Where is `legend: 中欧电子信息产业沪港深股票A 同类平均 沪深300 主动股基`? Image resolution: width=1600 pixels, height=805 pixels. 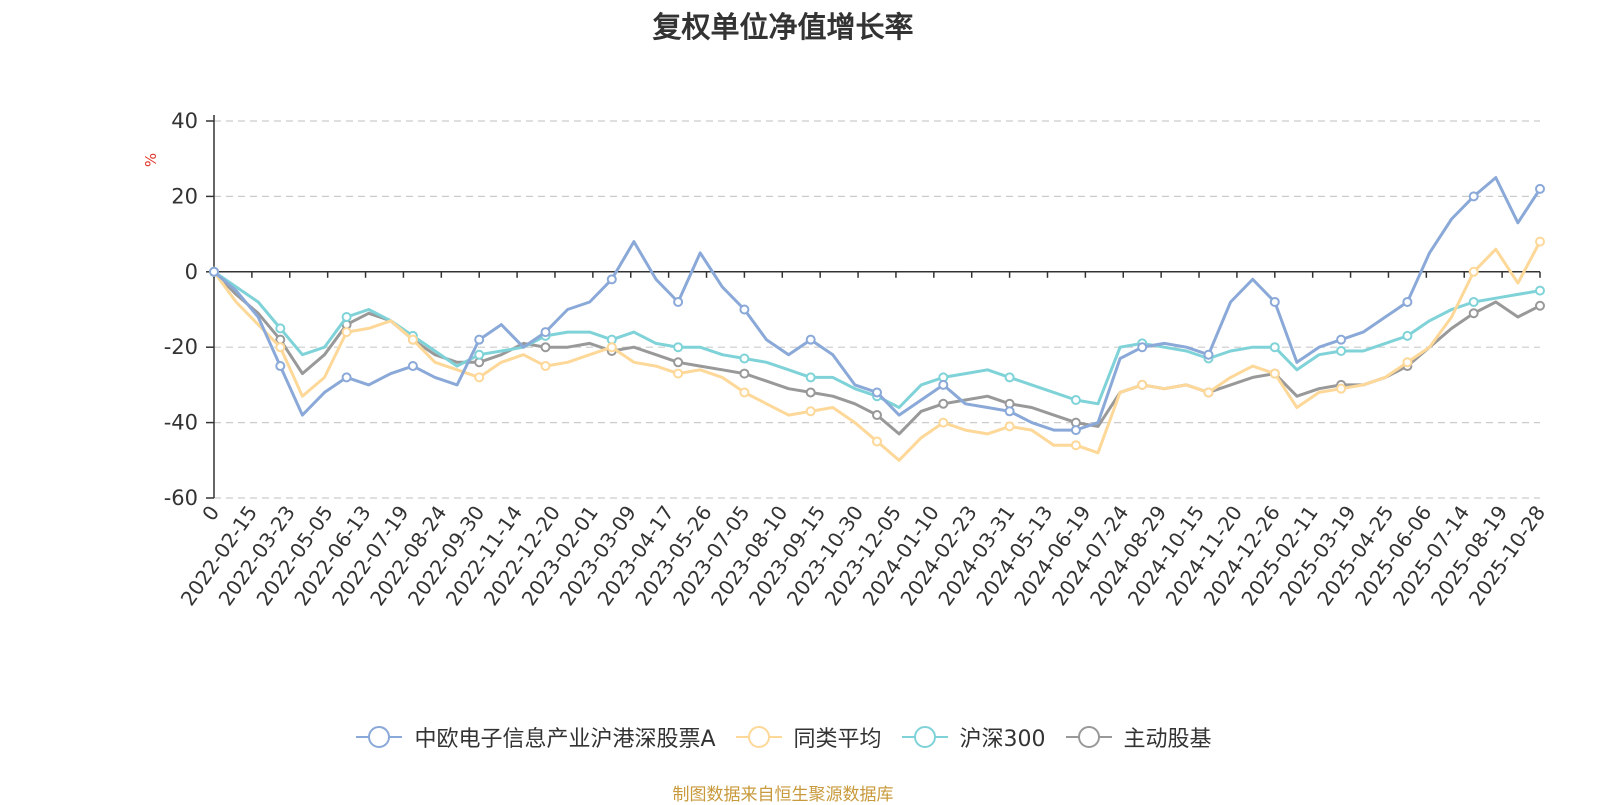 legend: 中欧电子信息产业沪港深股票A 同类平均 沪深300 主动股基 is located at coordinates (783, 737).